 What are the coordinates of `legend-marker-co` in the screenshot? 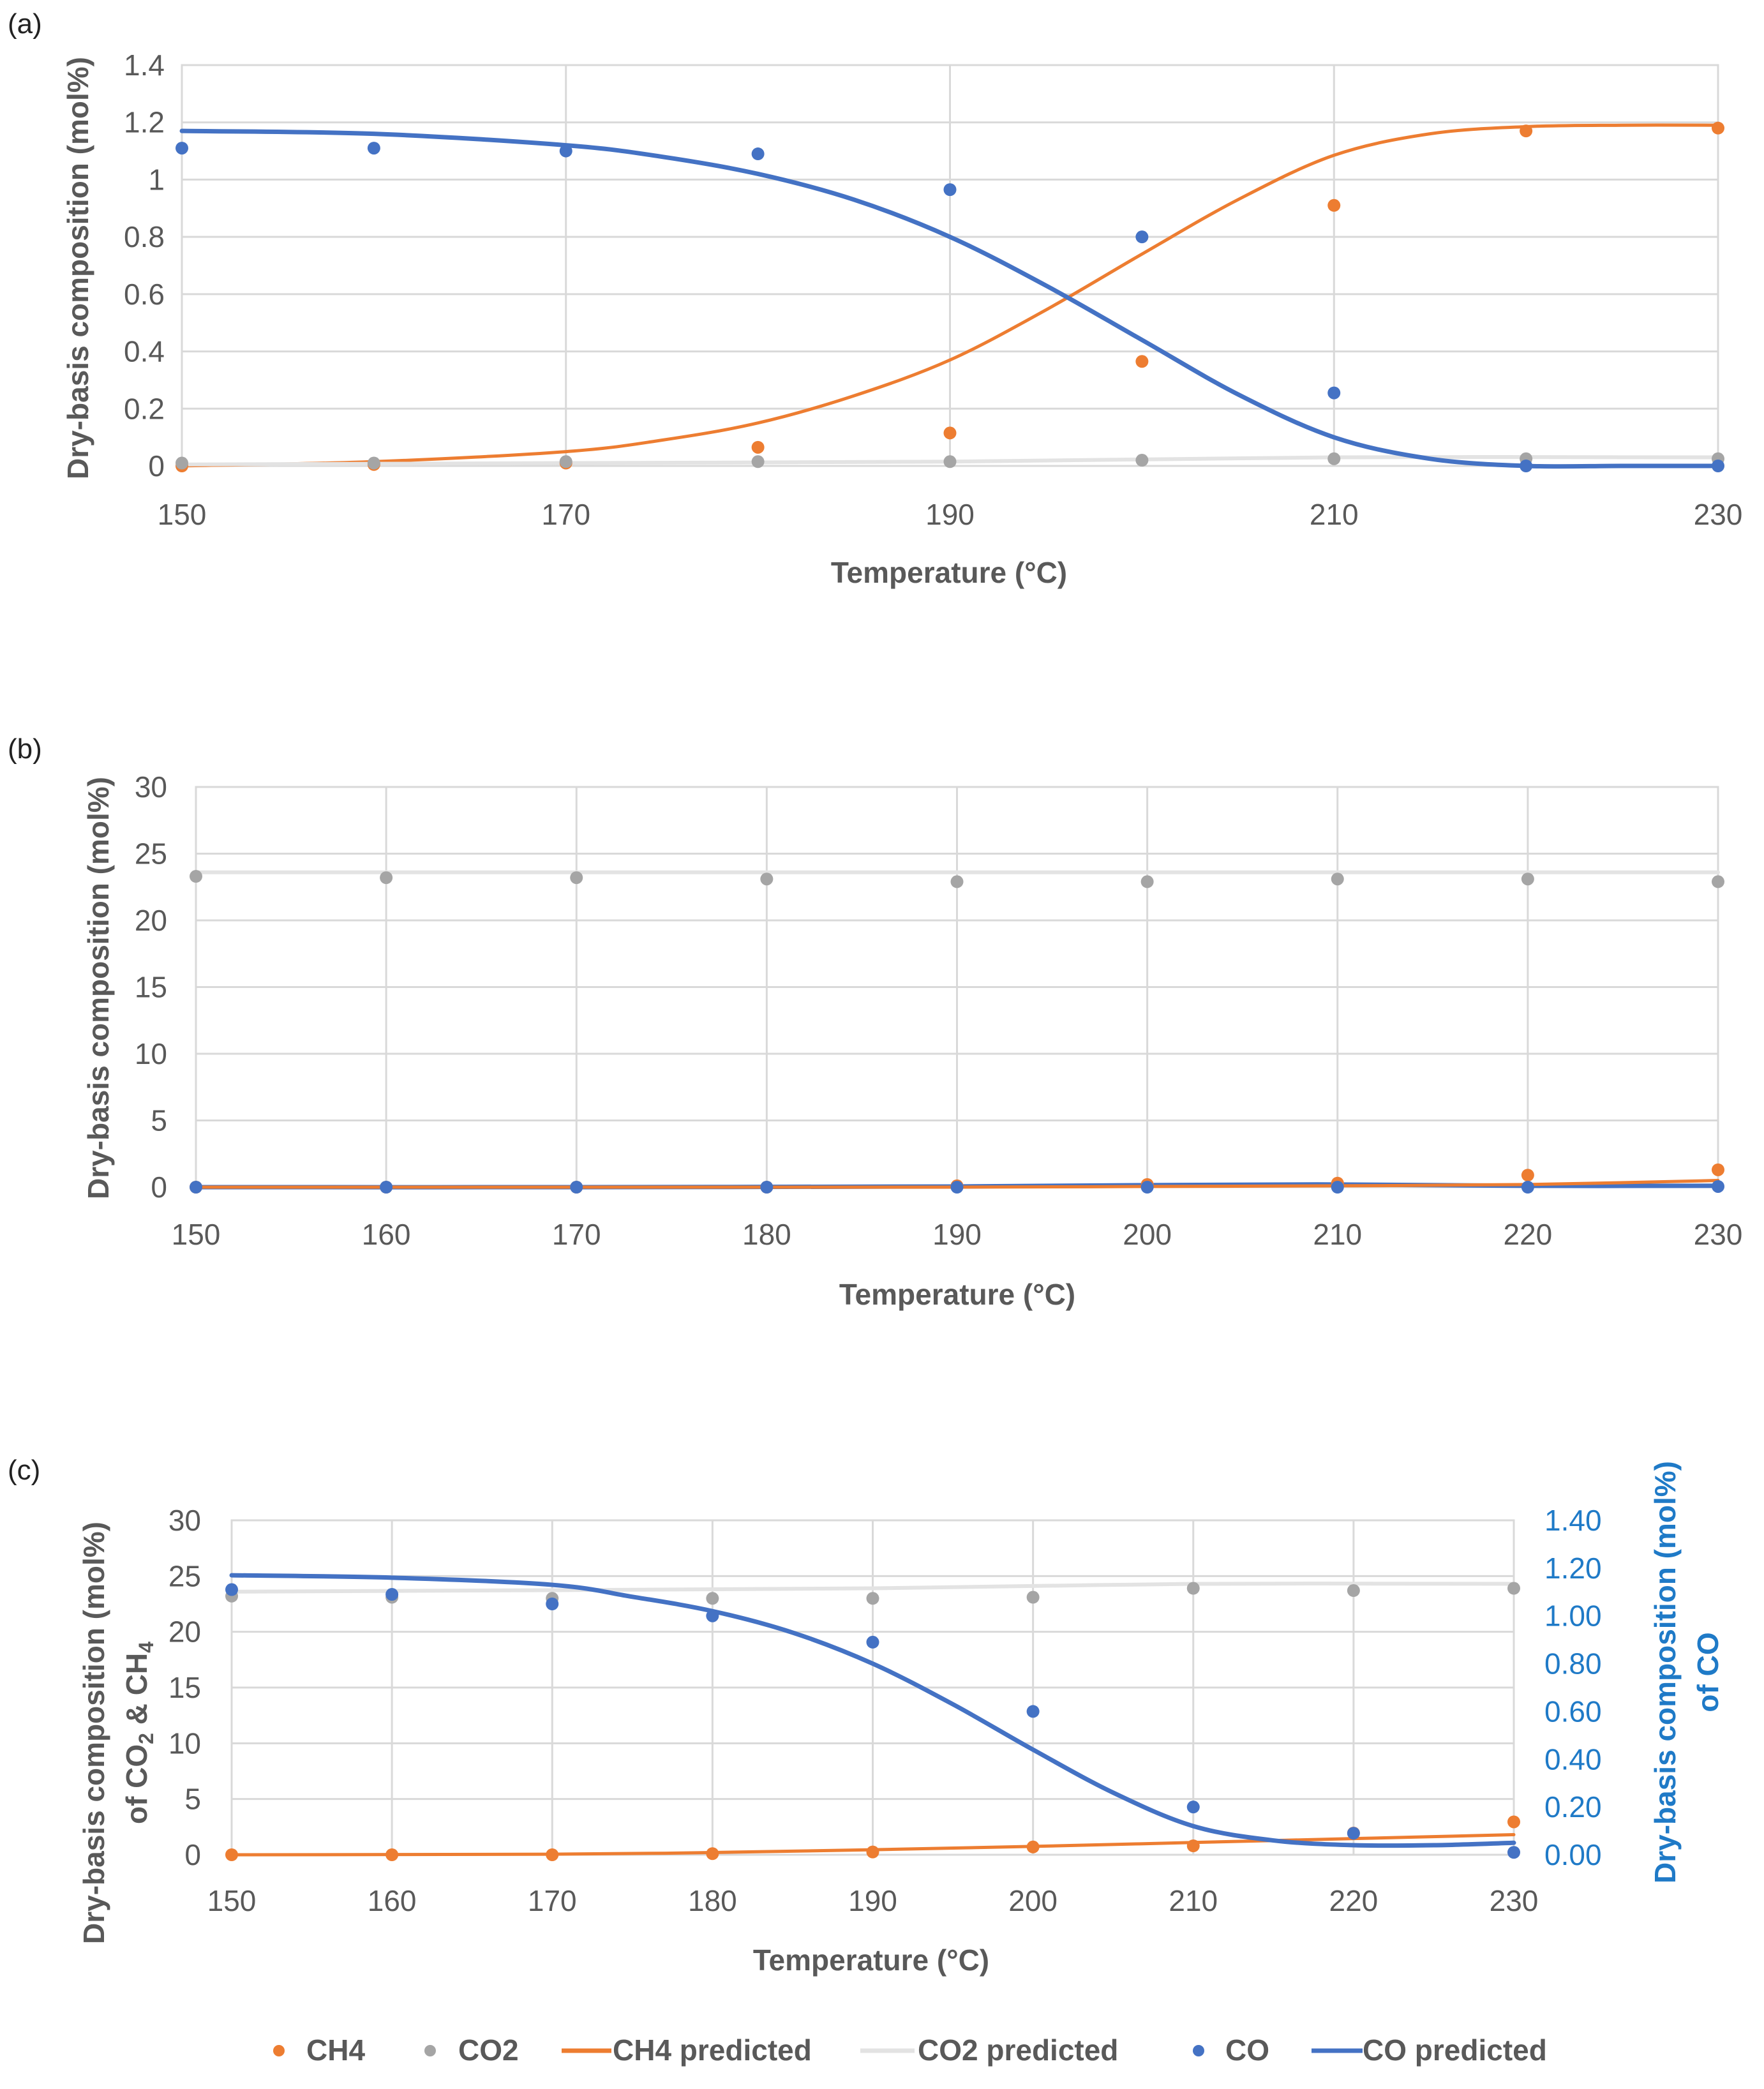 It's located at (1198, 2050).